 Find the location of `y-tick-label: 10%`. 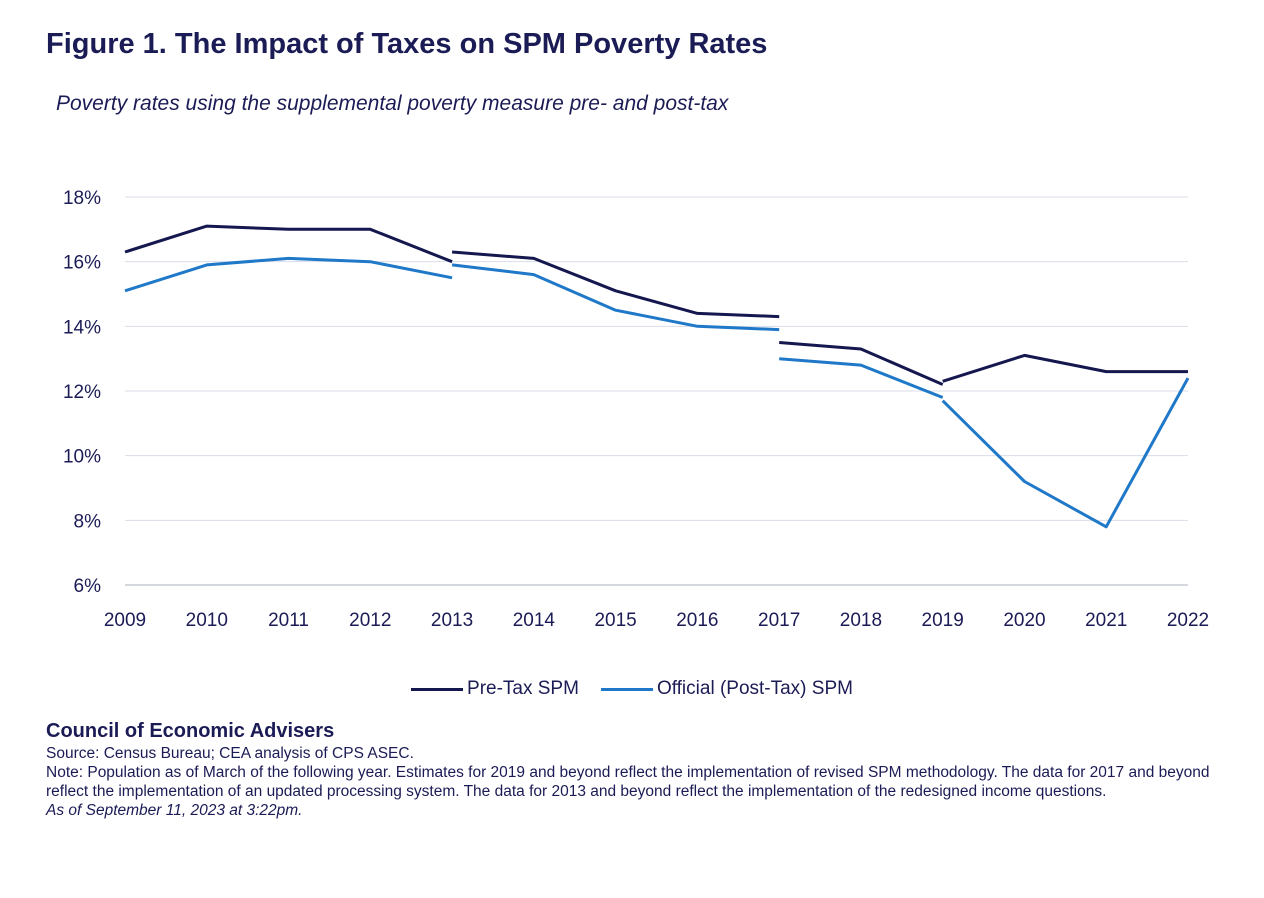

y-tick-label: 10% is located at coordinates (82, 457).